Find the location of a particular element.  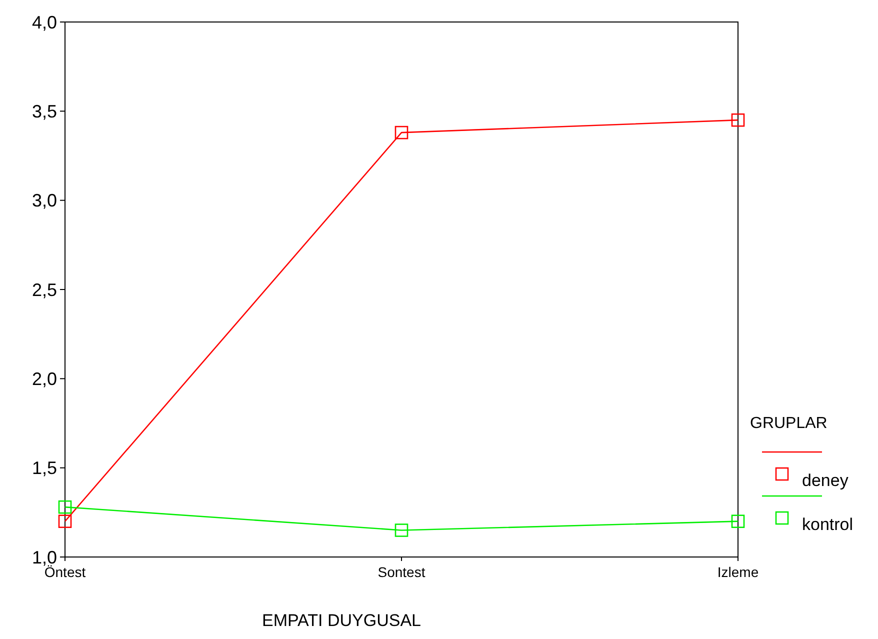

y-tick-label: 3,0 is located at coordinates (44, 200).